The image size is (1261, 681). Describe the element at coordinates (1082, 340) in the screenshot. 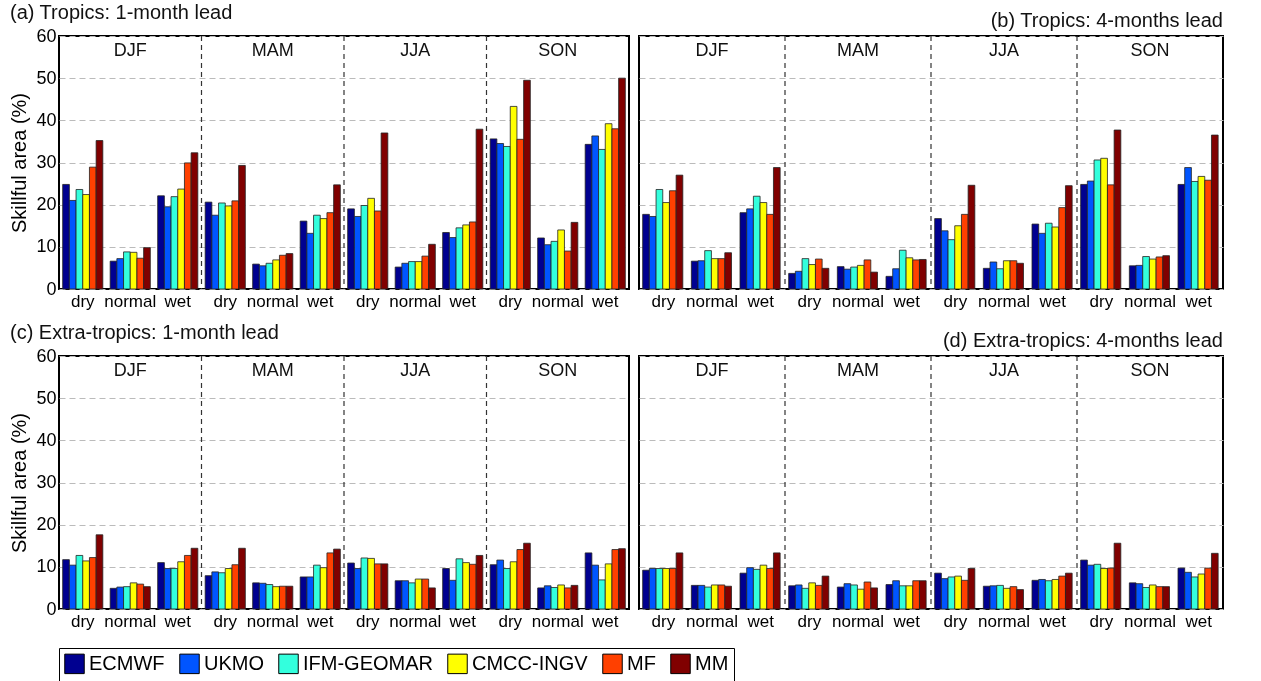

I see `chart-title: (d) Extra-tropics: 4-months lead` at that location.